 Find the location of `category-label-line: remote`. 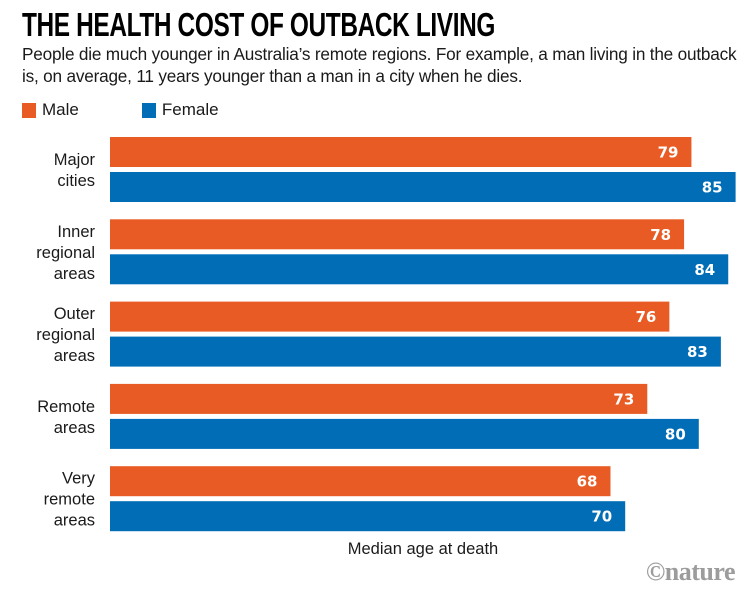

category-label-line: remote is located at coordinates (69, 500).